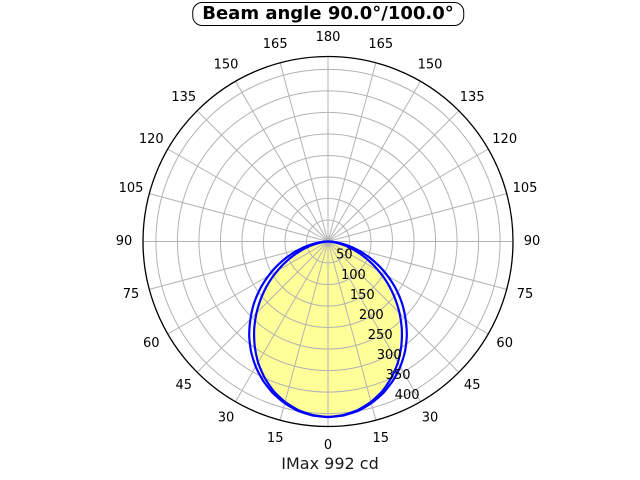  I want to click on chart-title: Beam angle 90.0°/100.0°, so click(328, 13).